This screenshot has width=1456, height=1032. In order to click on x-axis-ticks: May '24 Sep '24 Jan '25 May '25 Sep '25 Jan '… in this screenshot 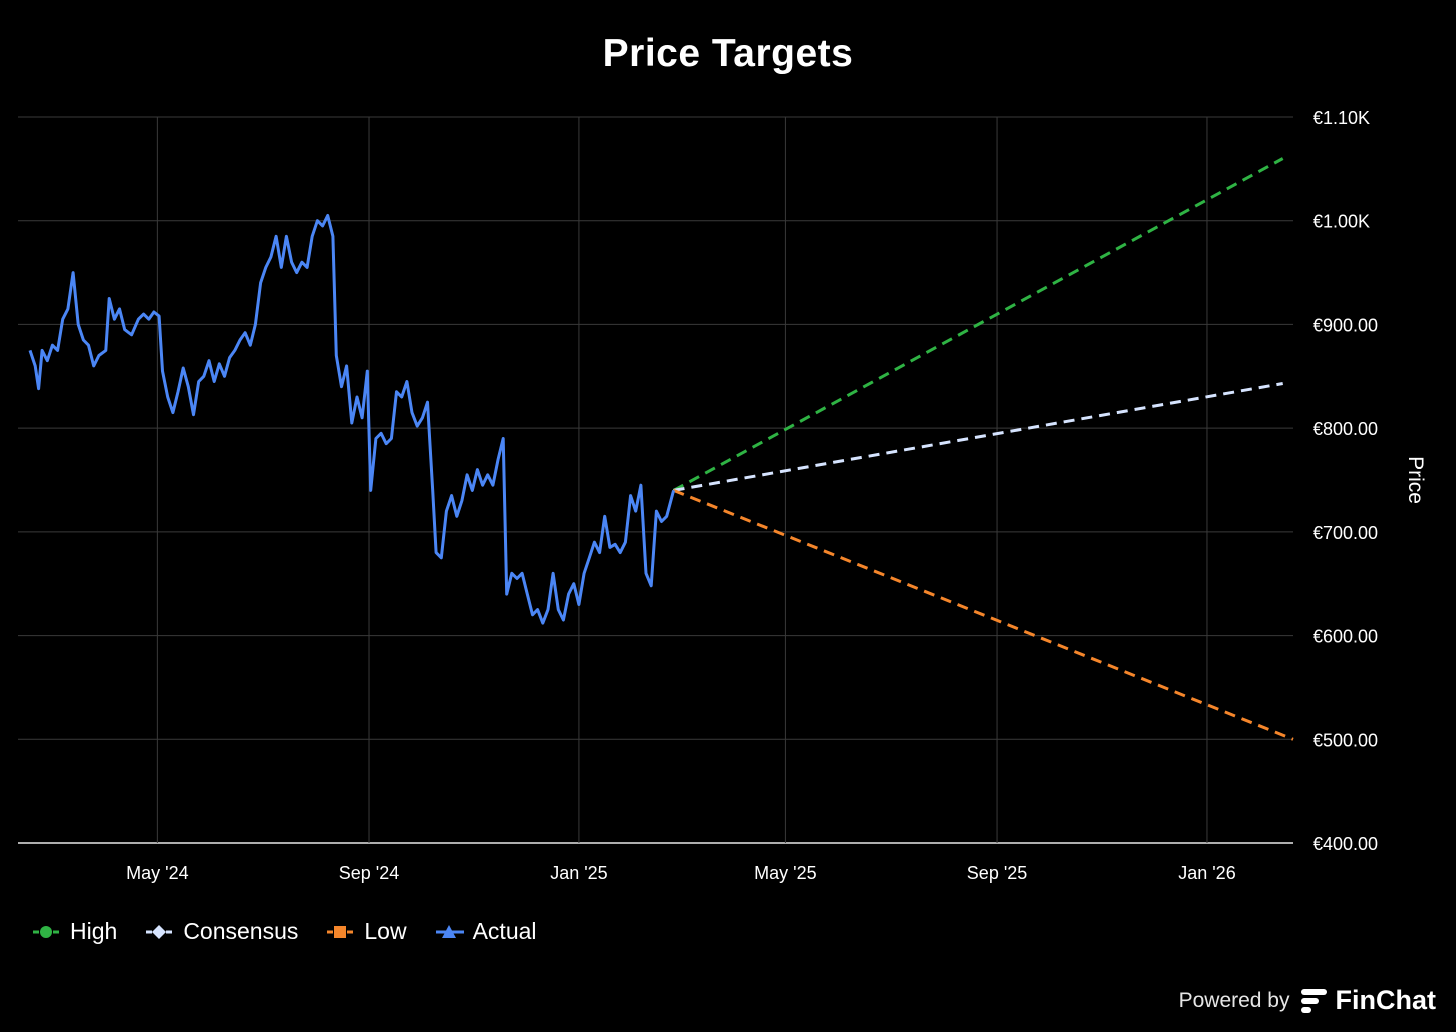, I will do `click(681, 873)`.